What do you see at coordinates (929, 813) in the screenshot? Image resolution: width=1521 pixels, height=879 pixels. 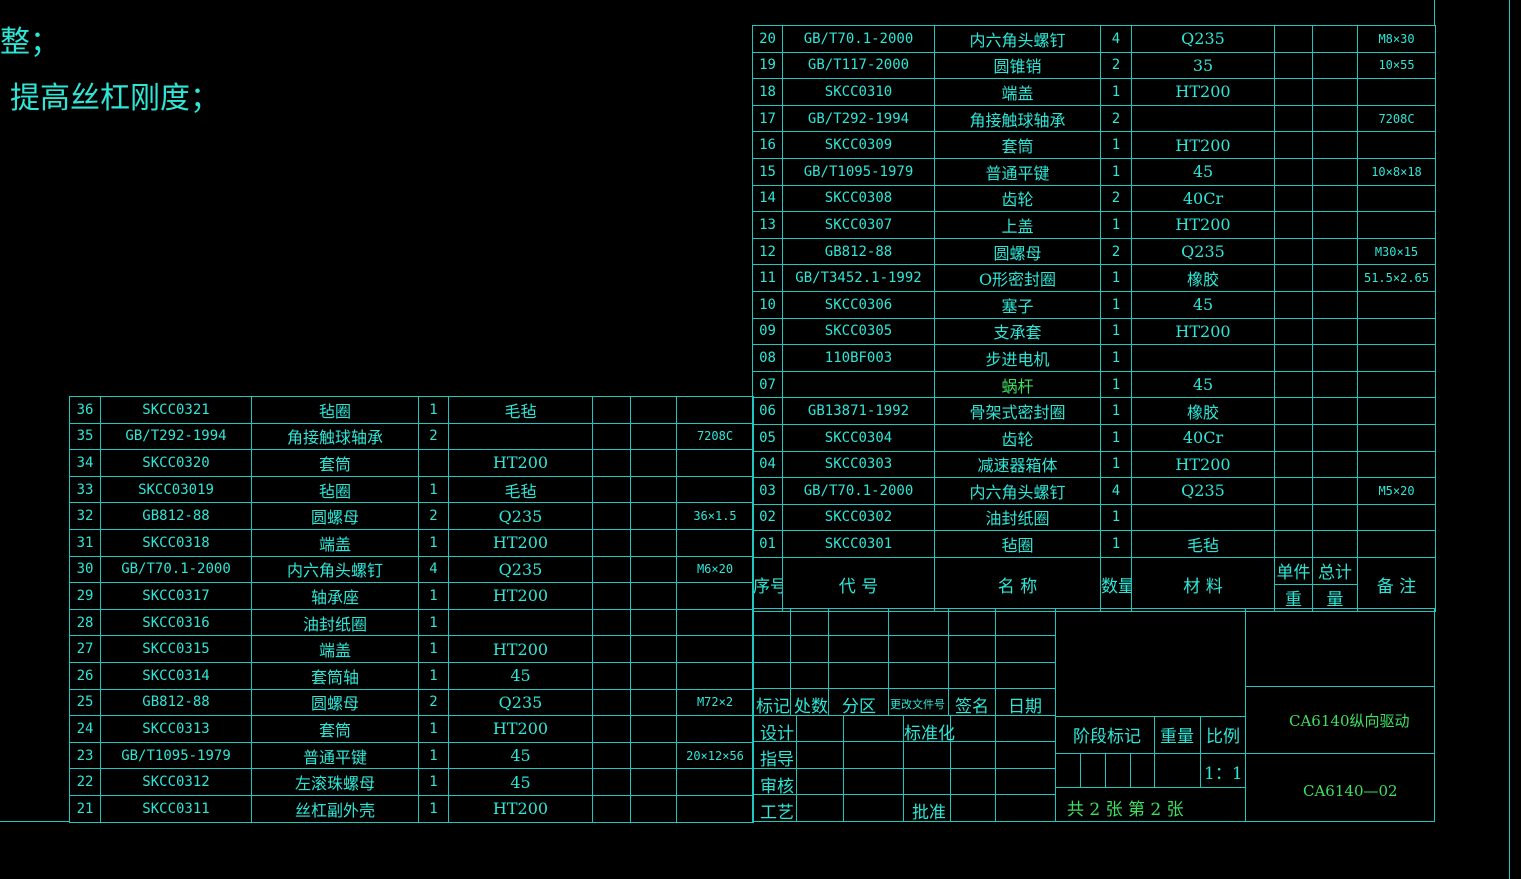 I see `label-approve: 批准` at bounding box center [929, 813].